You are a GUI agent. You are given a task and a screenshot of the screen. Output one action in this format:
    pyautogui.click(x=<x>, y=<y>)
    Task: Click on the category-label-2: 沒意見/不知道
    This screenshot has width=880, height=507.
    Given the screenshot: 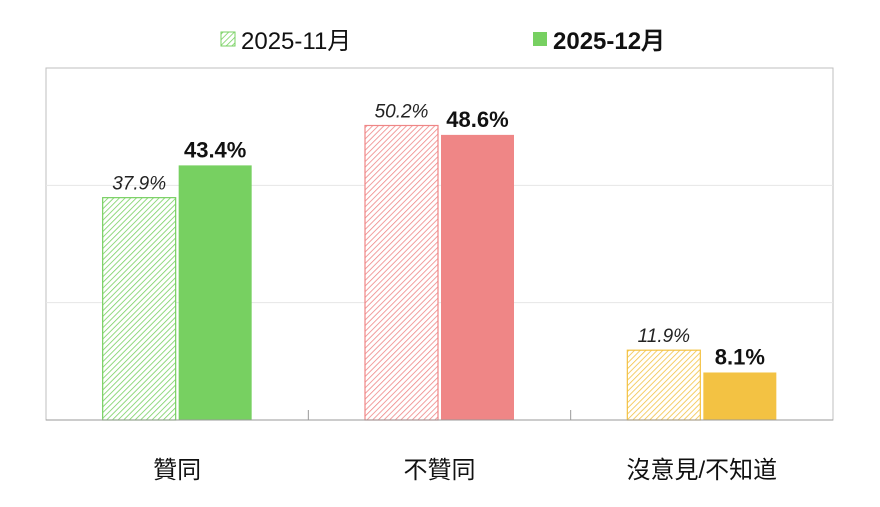 What is the action you would take?
    pyautogui.click(x=701, y=470)
    